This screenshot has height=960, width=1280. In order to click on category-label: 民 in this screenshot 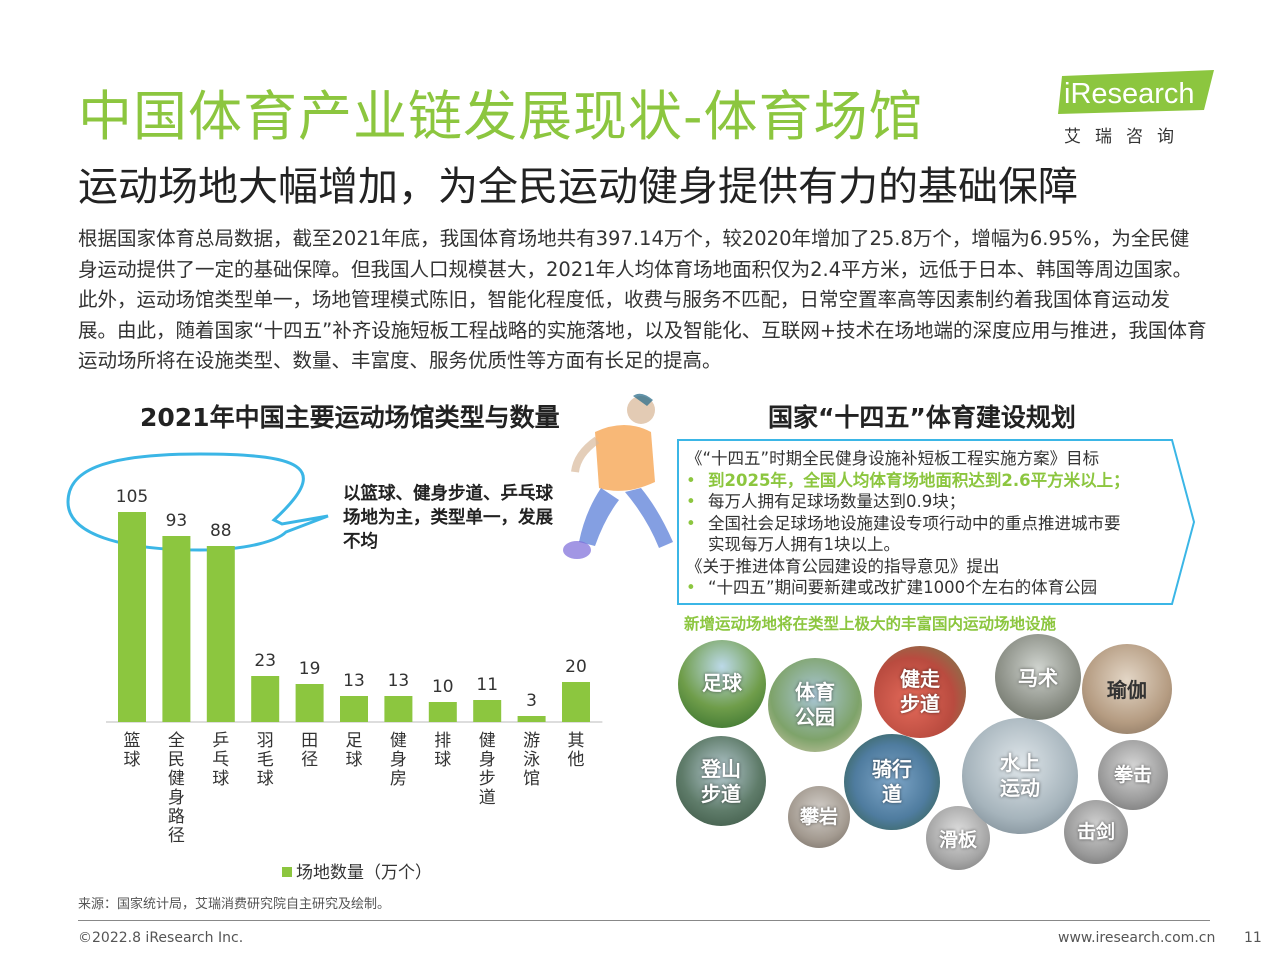, I will do `click(176, 760)`.